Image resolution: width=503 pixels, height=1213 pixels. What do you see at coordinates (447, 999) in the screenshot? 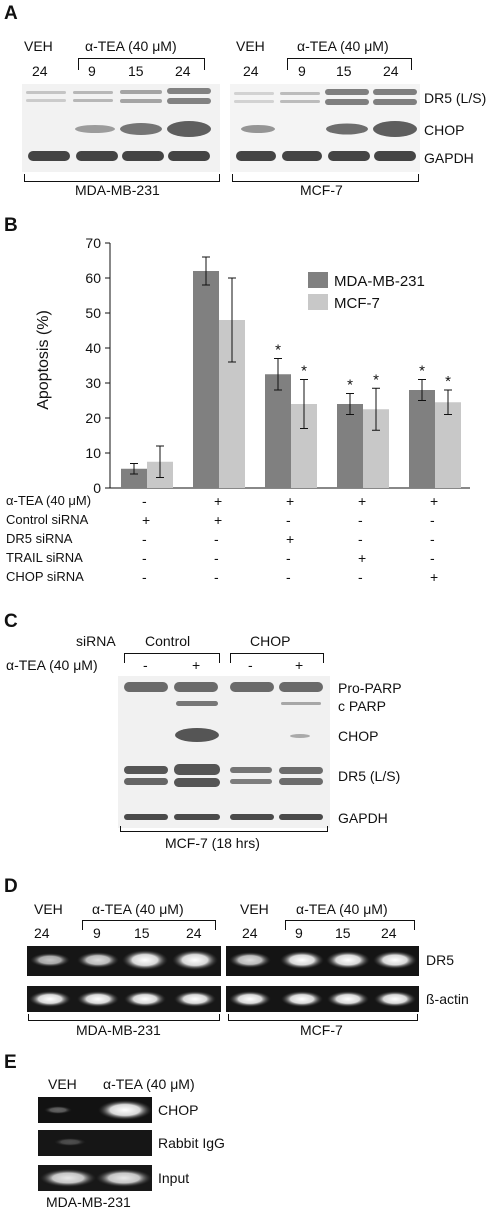
I see `band-d-actin: ß-actin` at bounding box center [447, 999].